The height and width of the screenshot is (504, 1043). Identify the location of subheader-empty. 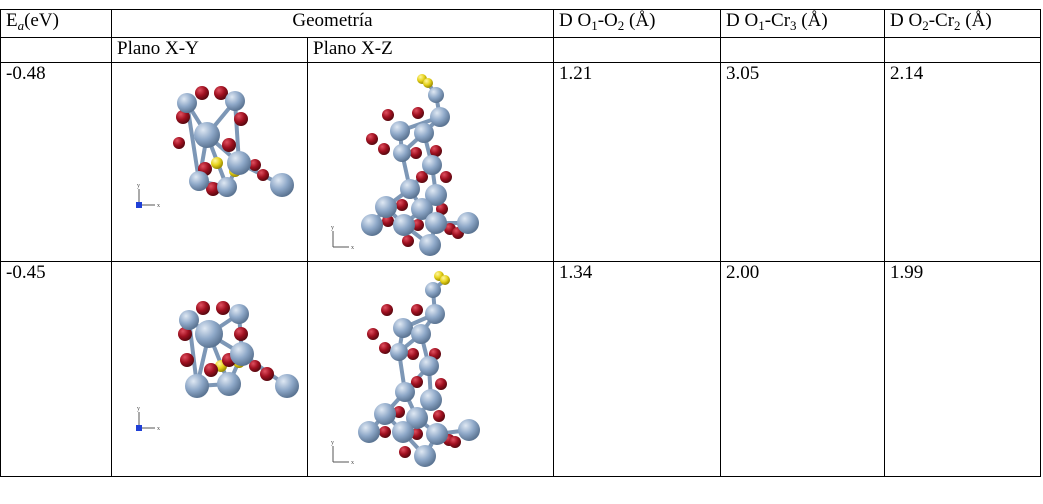
(56, 50).